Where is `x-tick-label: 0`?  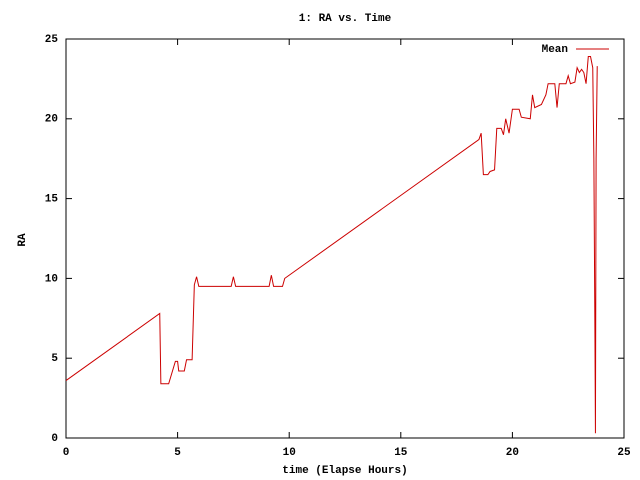 x-tick-label: 0 is located at coordinates (66, 453).